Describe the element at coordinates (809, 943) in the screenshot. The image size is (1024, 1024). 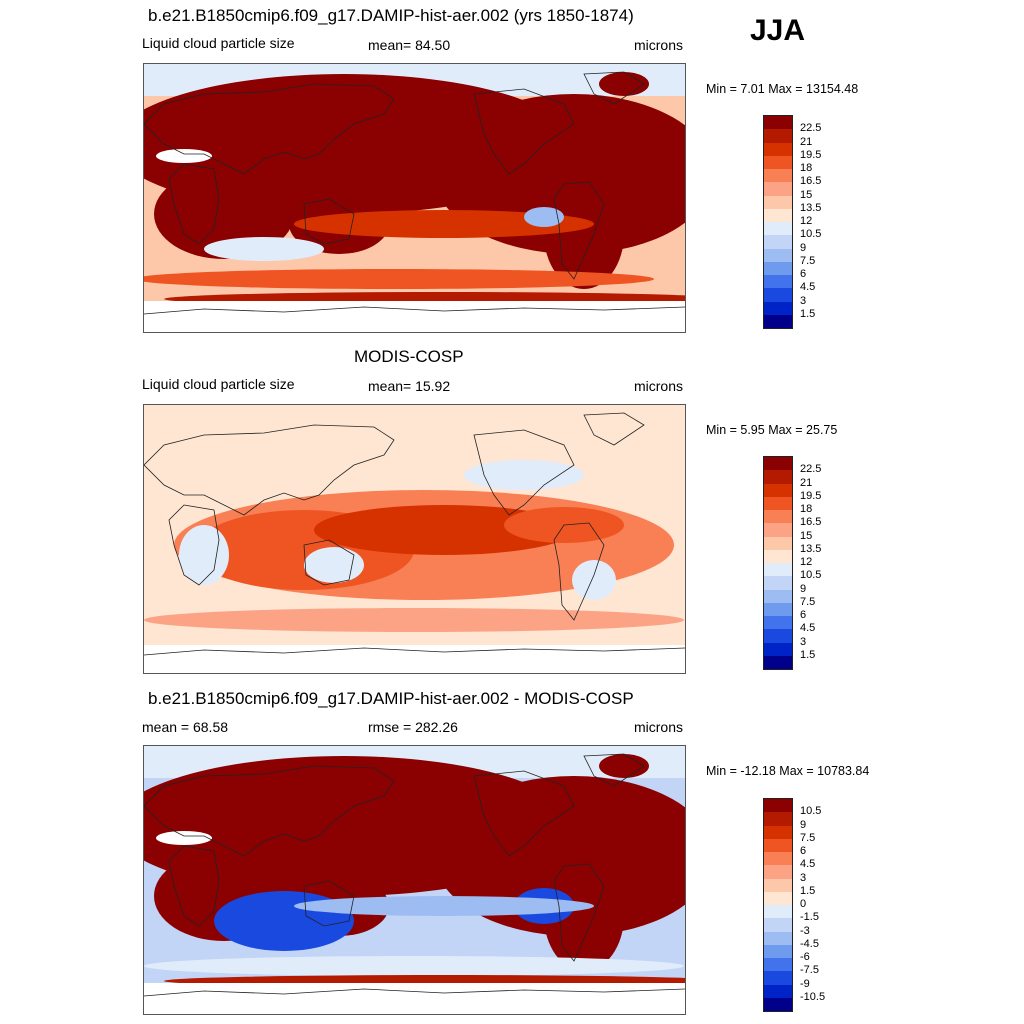
I see `colorbar-tick-label: -4.5` at that location.